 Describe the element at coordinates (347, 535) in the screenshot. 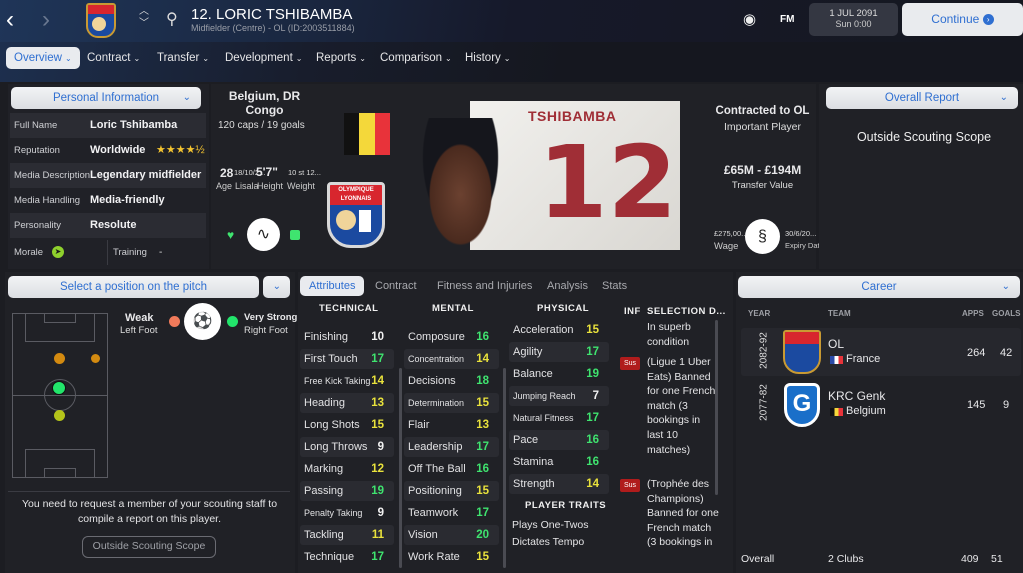

I see `attribute-row-tackling: Tackling 11` at that location.